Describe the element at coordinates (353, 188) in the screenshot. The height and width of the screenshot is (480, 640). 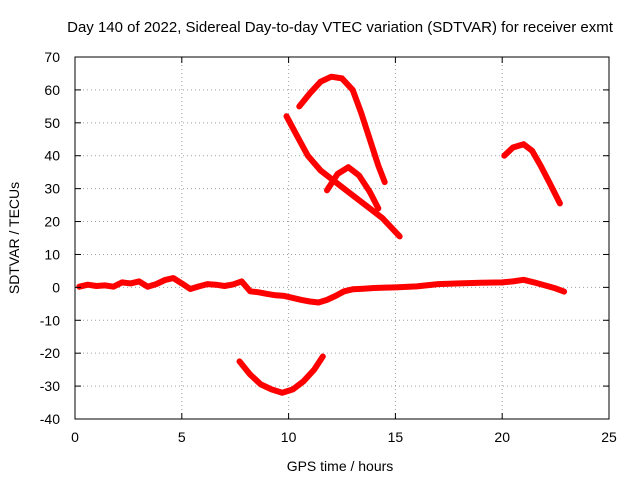
I see `series-arc-mid` at that location.